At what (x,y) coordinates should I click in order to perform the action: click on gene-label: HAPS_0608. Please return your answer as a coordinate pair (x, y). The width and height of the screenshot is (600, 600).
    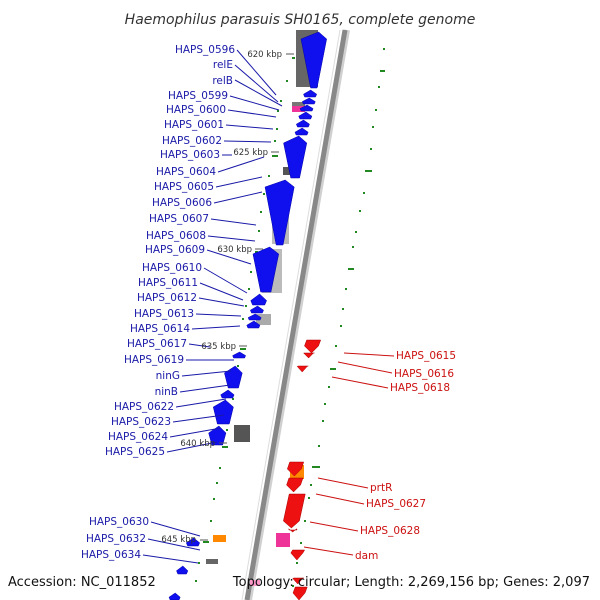
    Looking at the image, I should click on (176, 236).